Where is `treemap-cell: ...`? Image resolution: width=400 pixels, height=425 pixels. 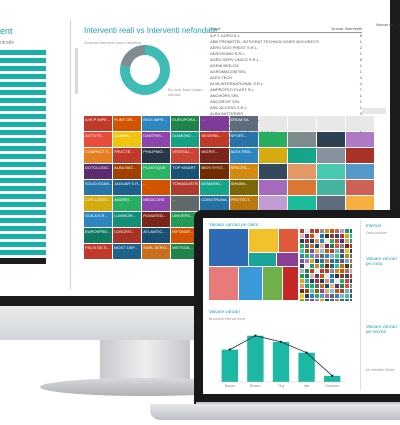 treemap-cell: ... is located at coordinates (214, 123).